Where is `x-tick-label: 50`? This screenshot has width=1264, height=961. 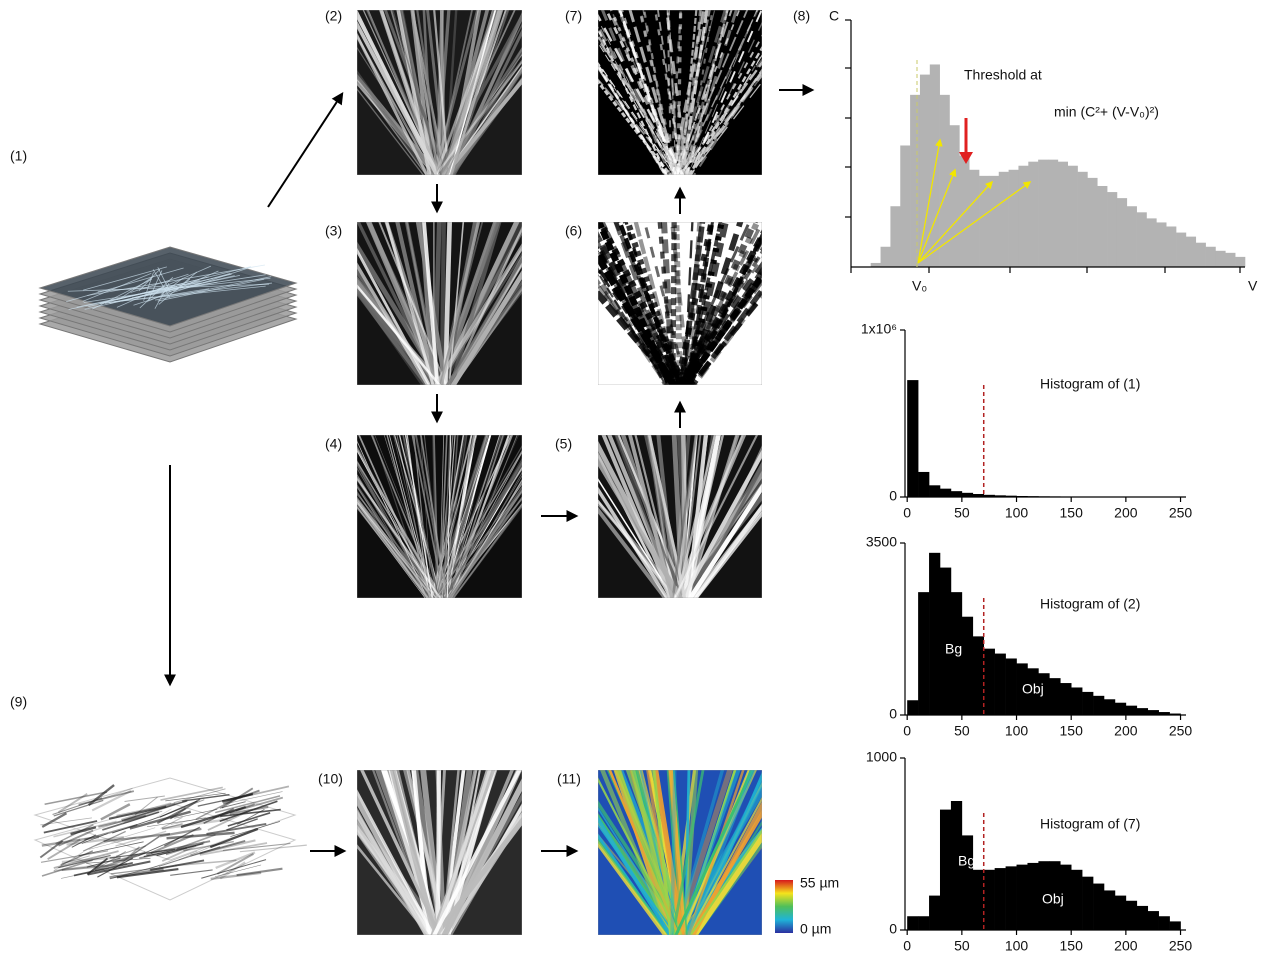
x-tick-label: 50 is located at coordinates (962, 513).